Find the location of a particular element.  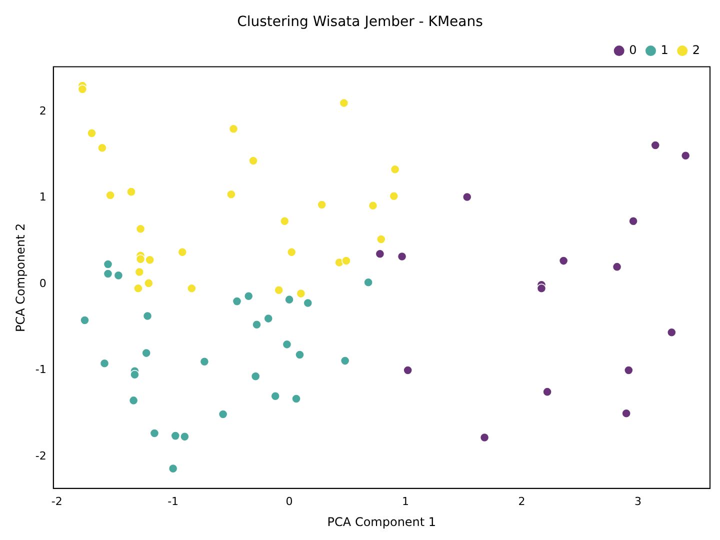

x-tick-label: 0 is located at coordinates (289, 501).